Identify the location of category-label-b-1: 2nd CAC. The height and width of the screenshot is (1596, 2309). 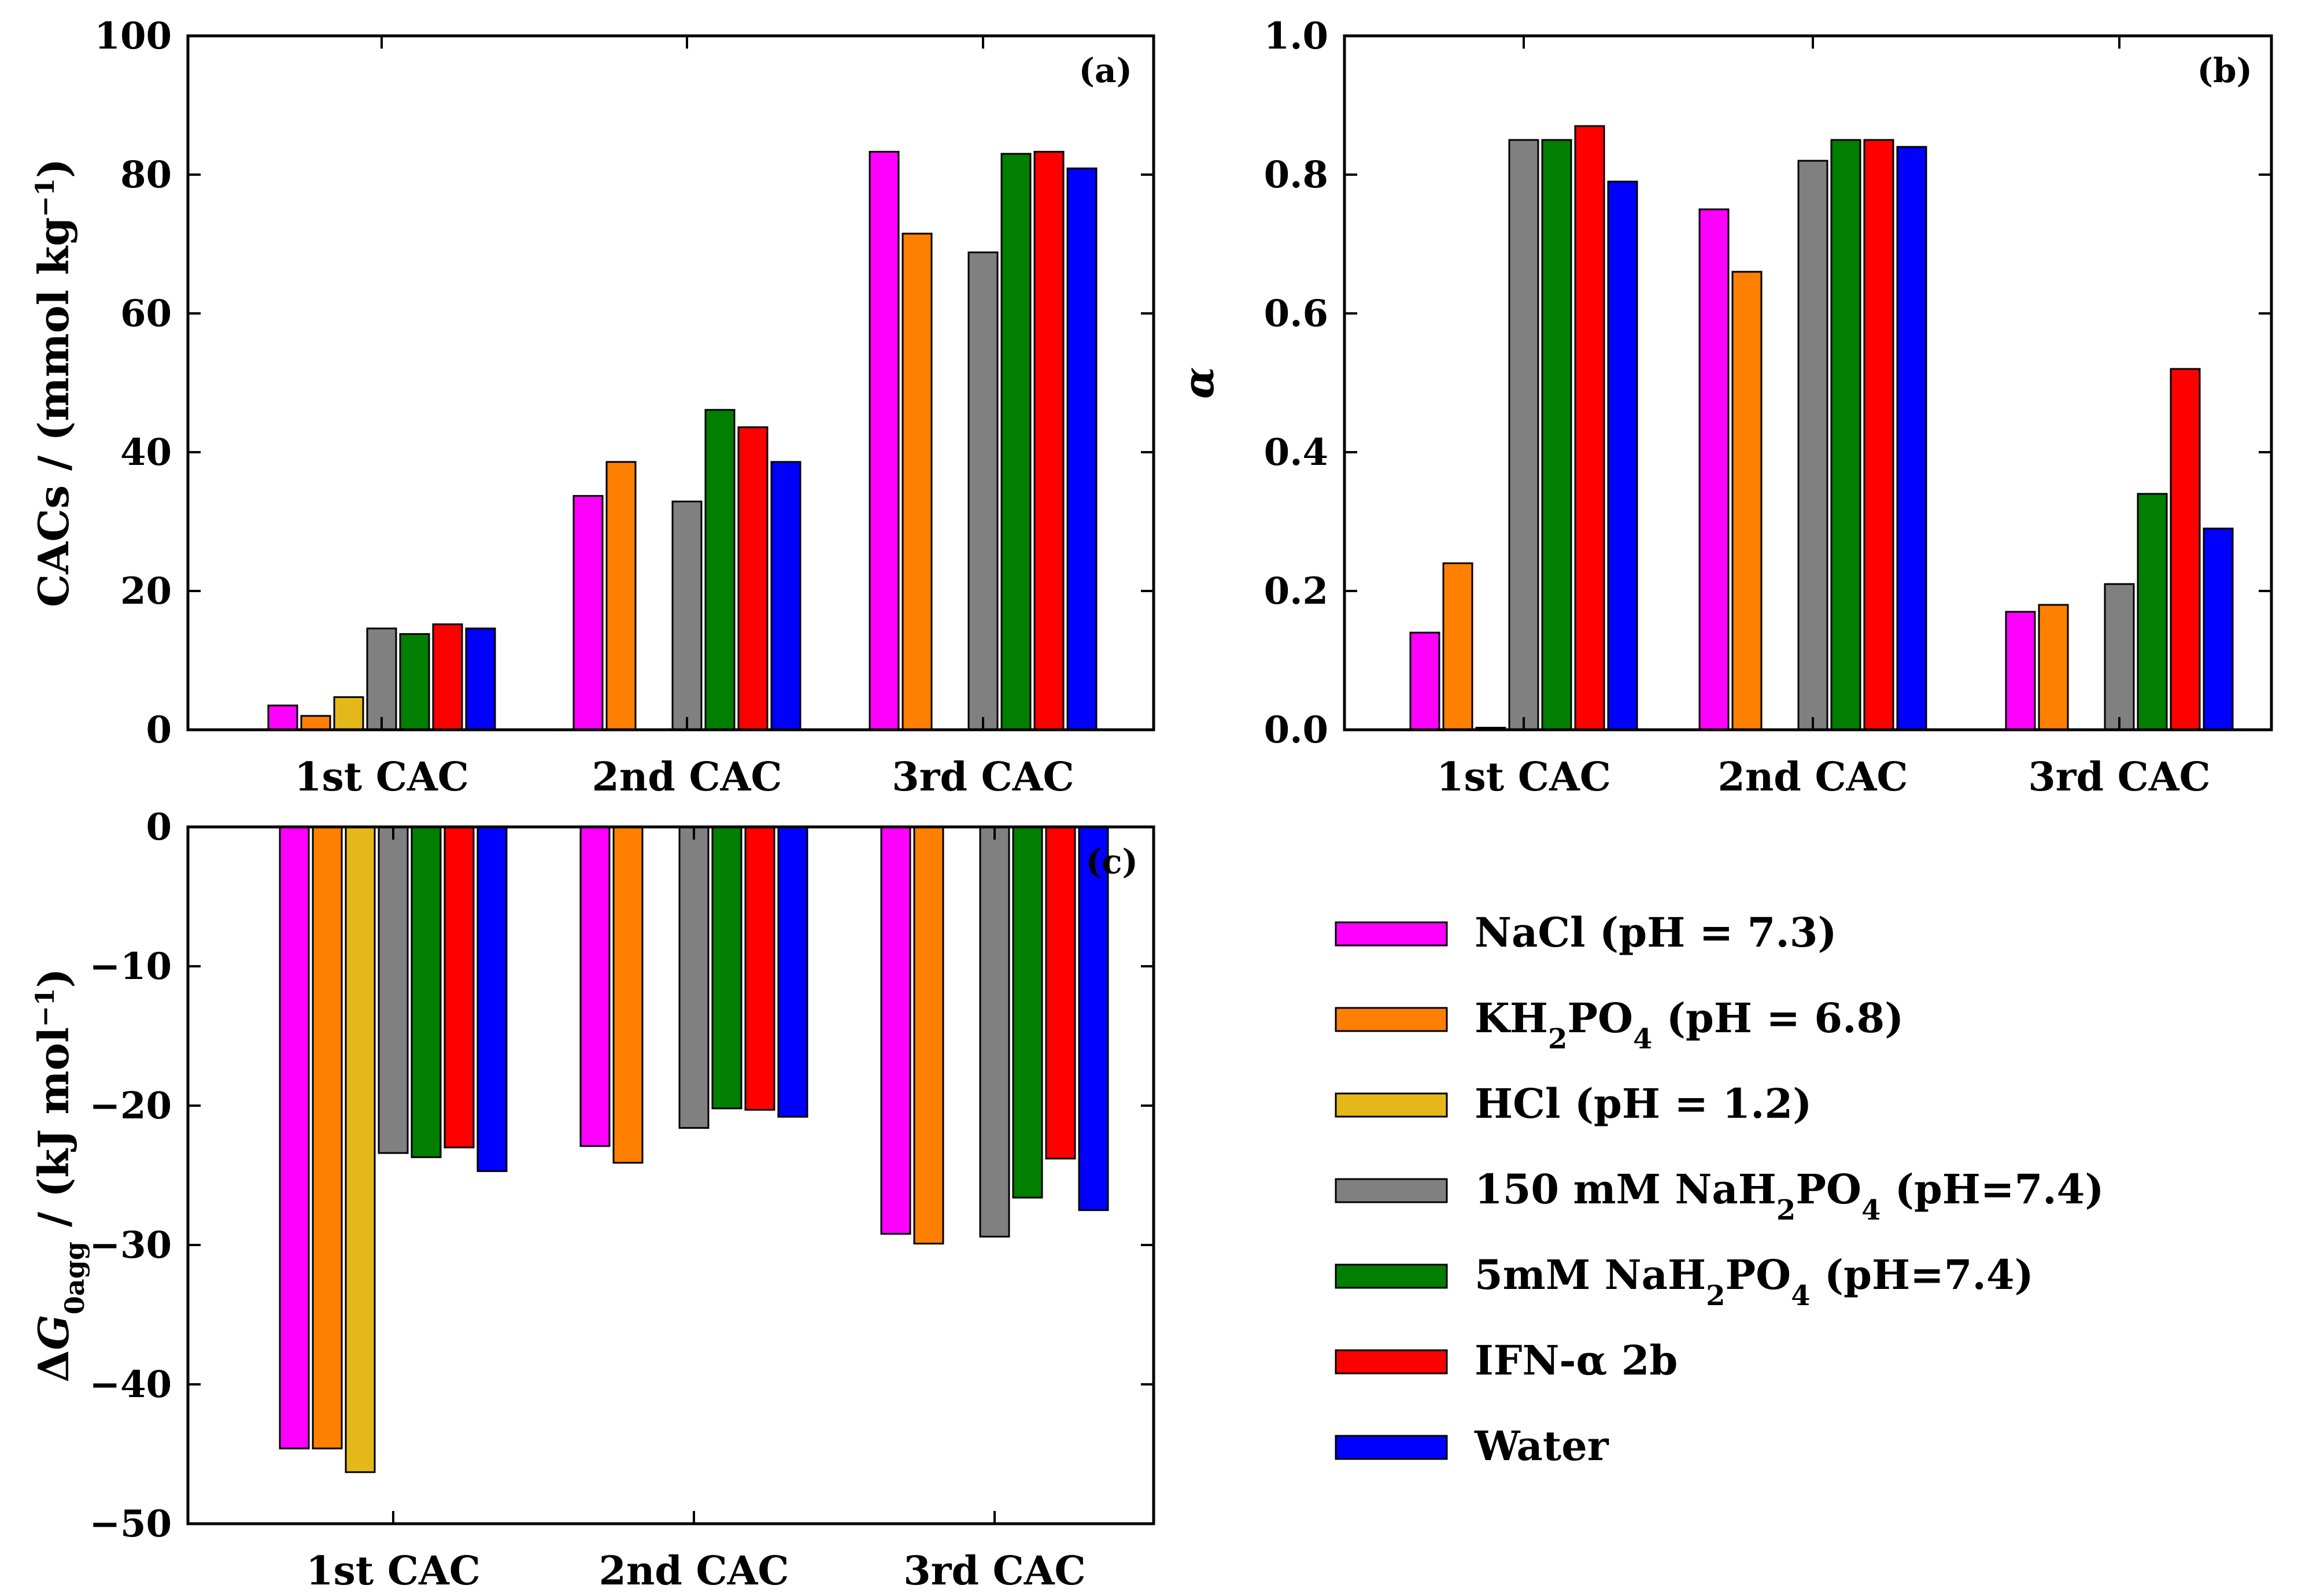
(1813, 777).